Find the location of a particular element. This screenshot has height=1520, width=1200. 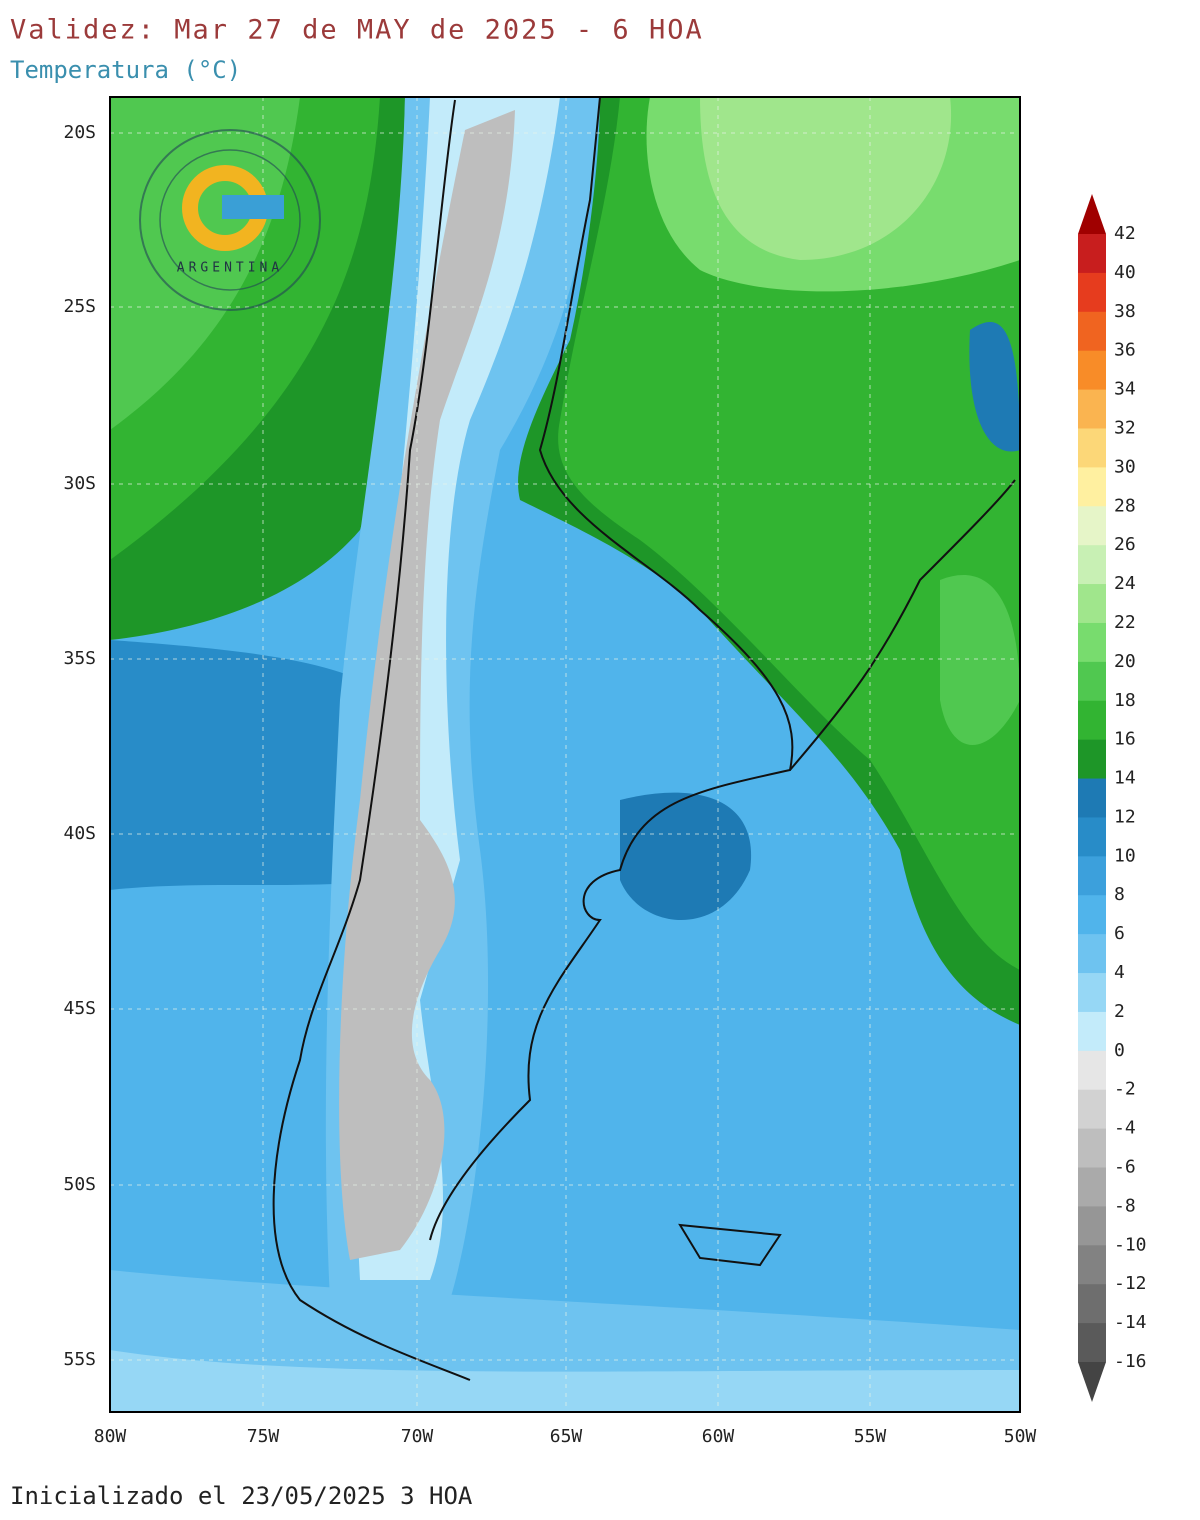

lat-label: 20S is located at coordinates (79, 132).